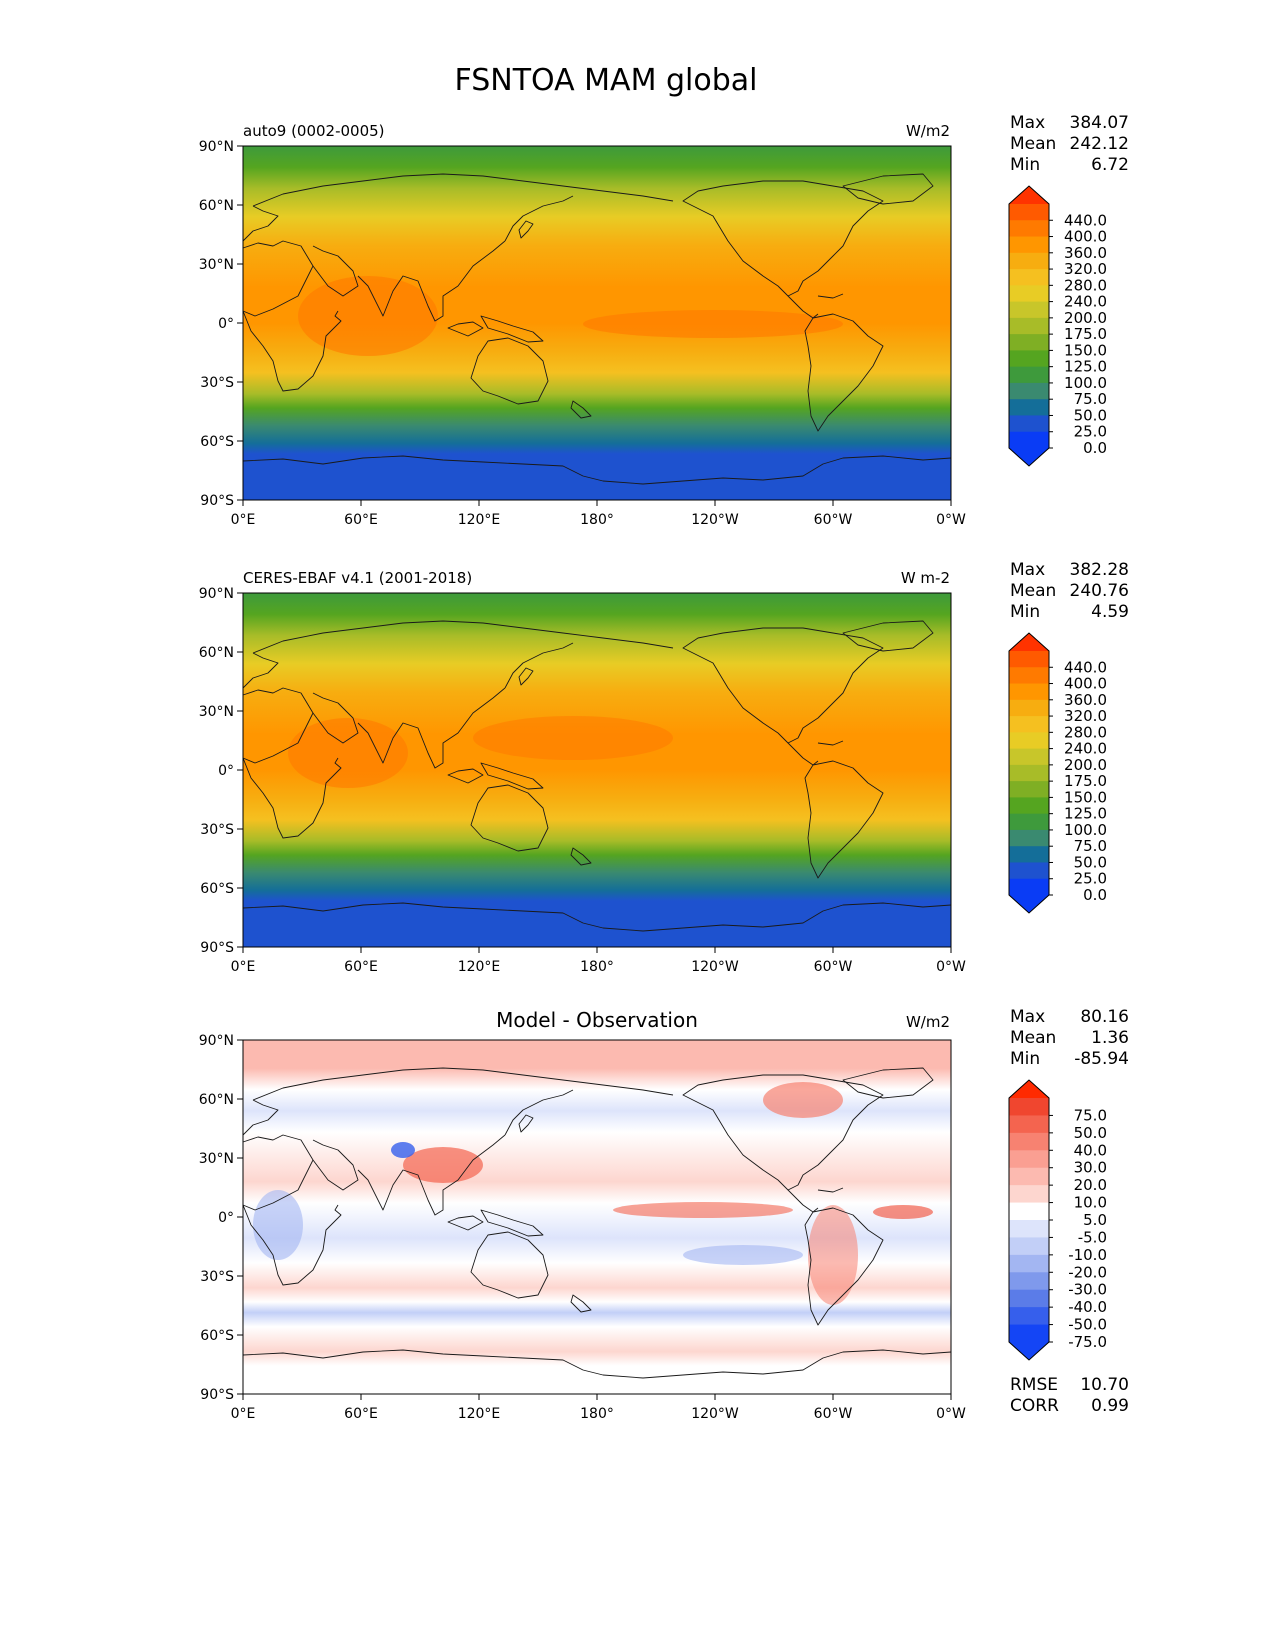 Image resolution: width=1275 pixels, height=1650 pixels. I want to click on lat-tick-label: 90°N, so click(216, 147).